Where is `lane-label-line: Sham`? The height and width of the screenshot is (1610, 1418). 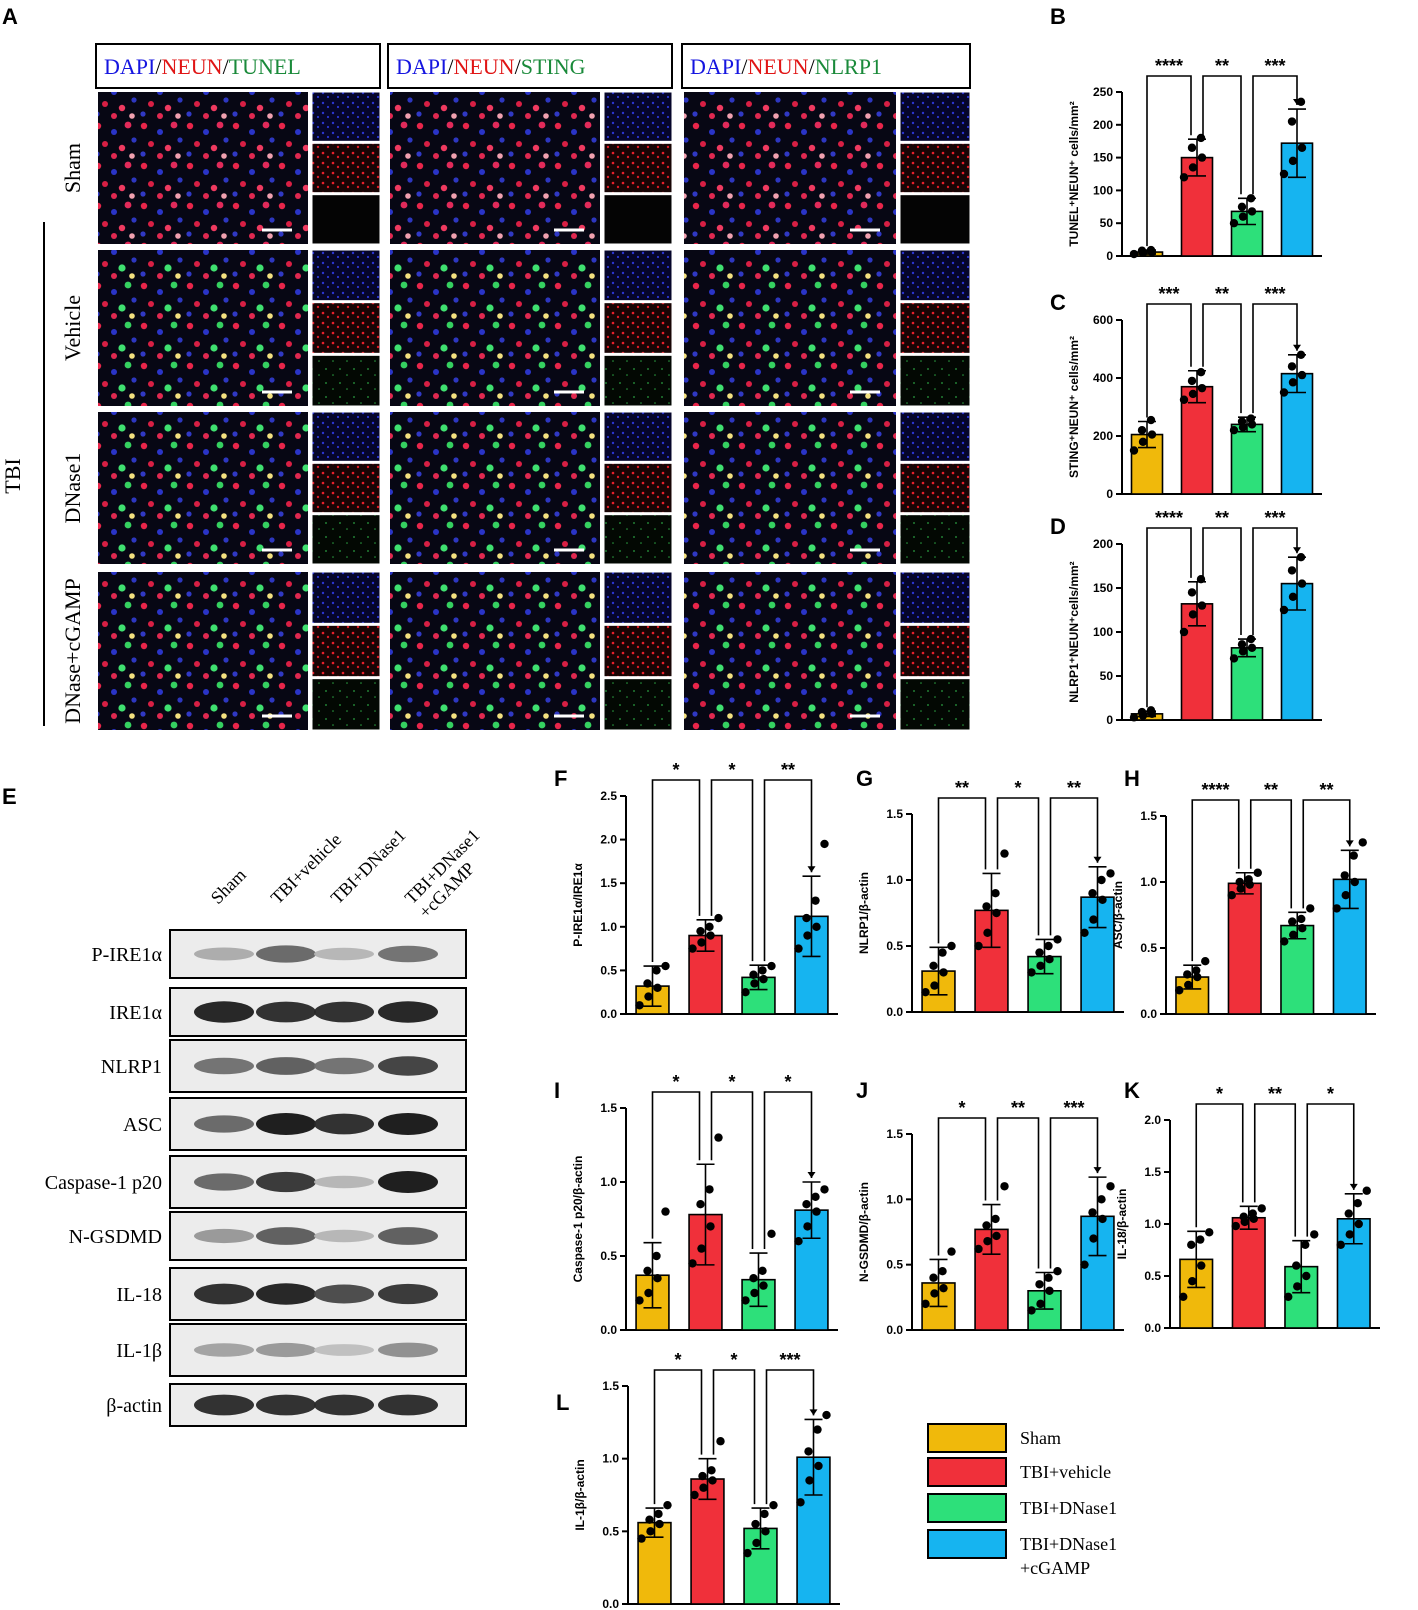 lane-label-line: Sham is located at coordinates (228, 886).